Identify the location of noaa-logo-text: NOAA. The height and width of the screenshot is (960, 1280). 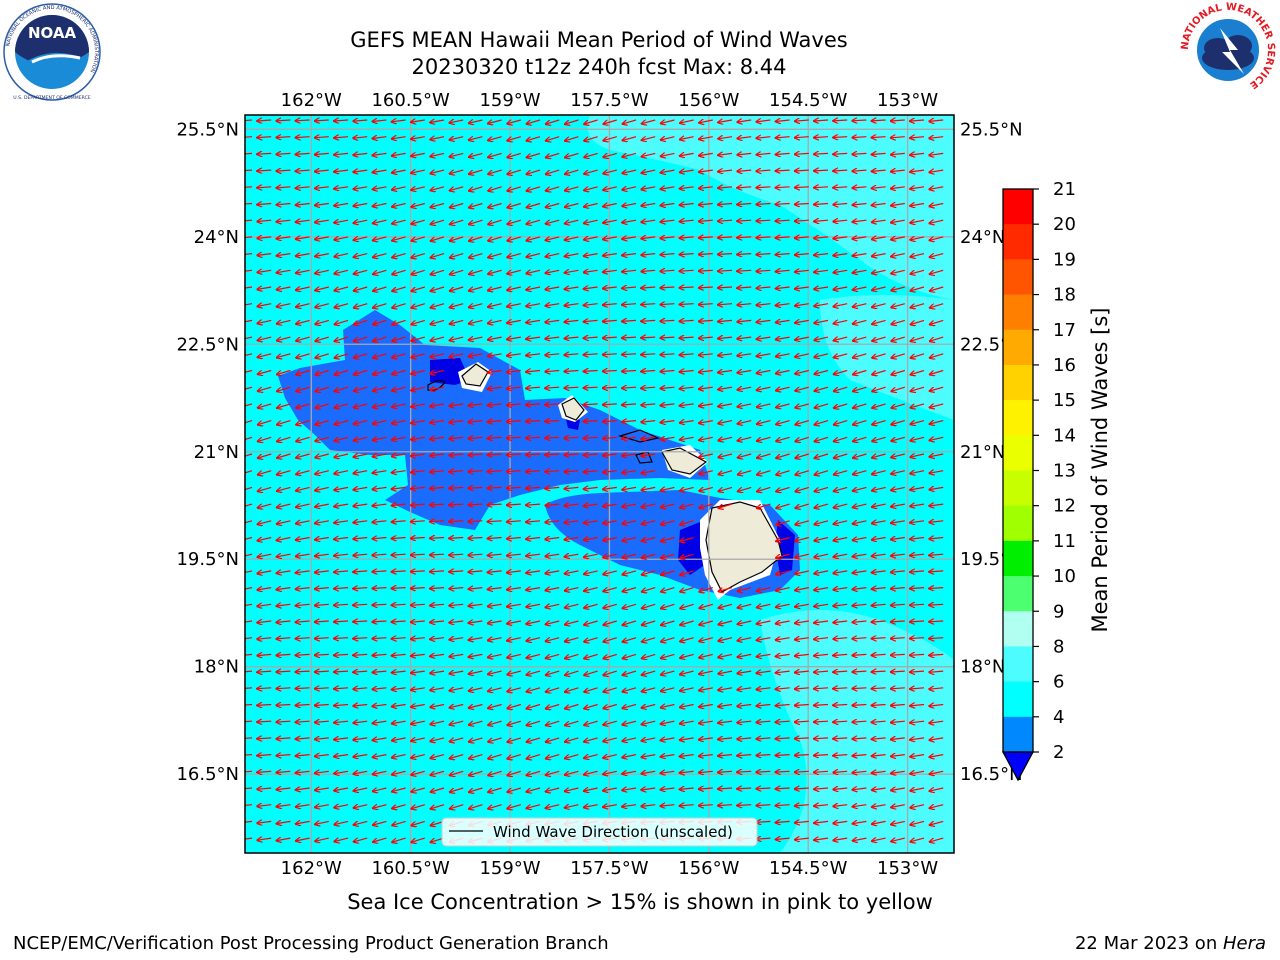
(52, 33).